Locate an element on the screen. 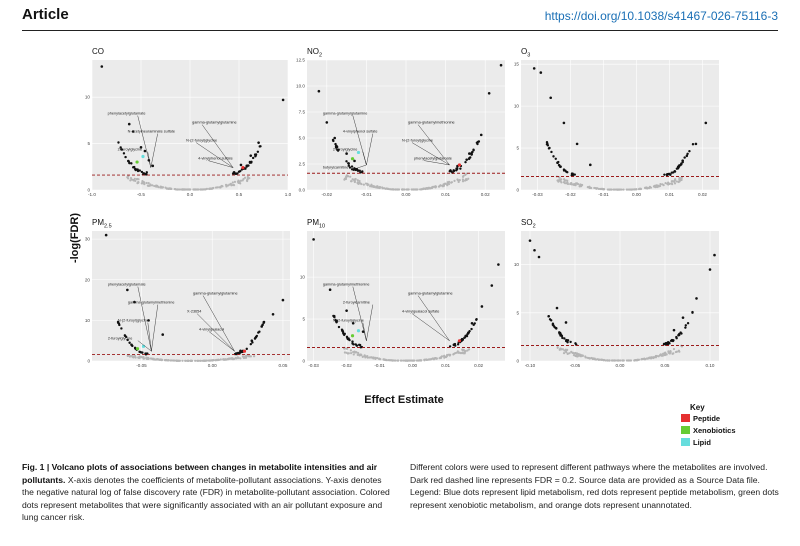  panel-title: SO2 is located at coordinates (528, 224).